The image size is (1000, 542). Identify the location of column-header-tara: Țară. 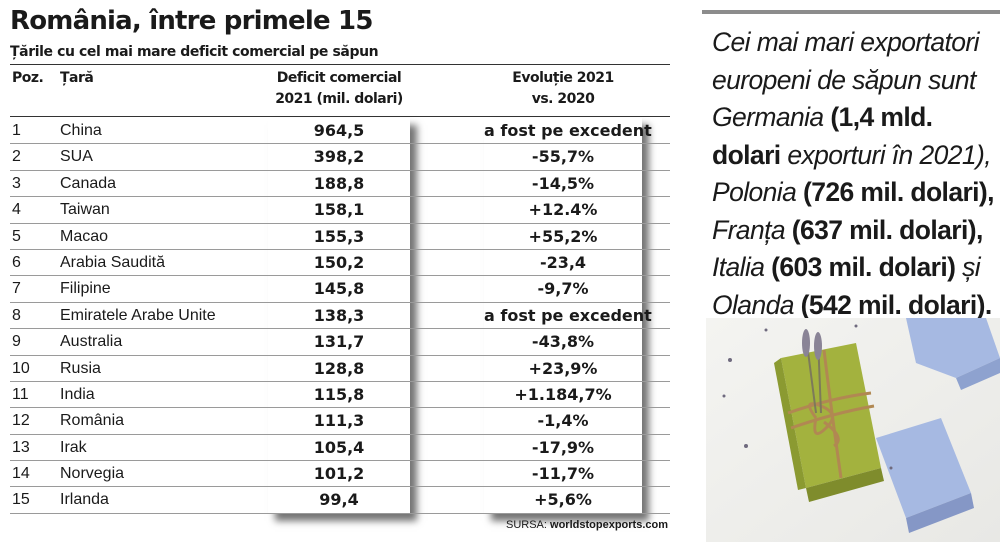
(77, 78).